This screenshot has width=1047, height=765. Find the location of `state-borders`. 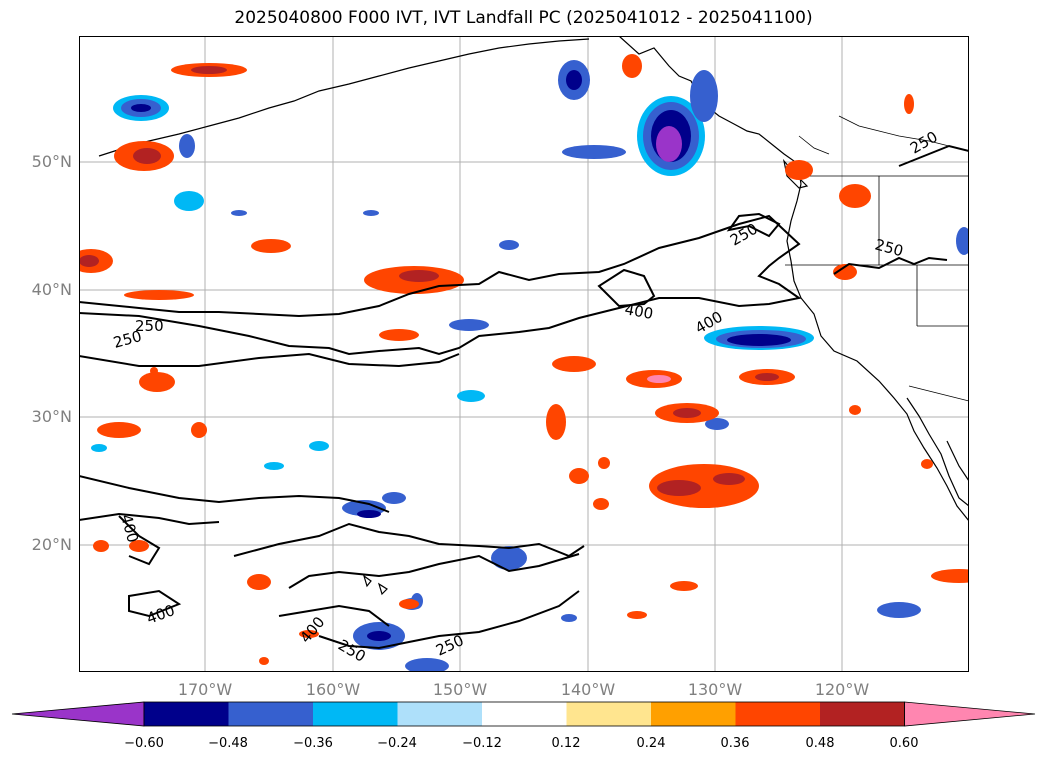

state-borders is located at coordinates (877, 258).